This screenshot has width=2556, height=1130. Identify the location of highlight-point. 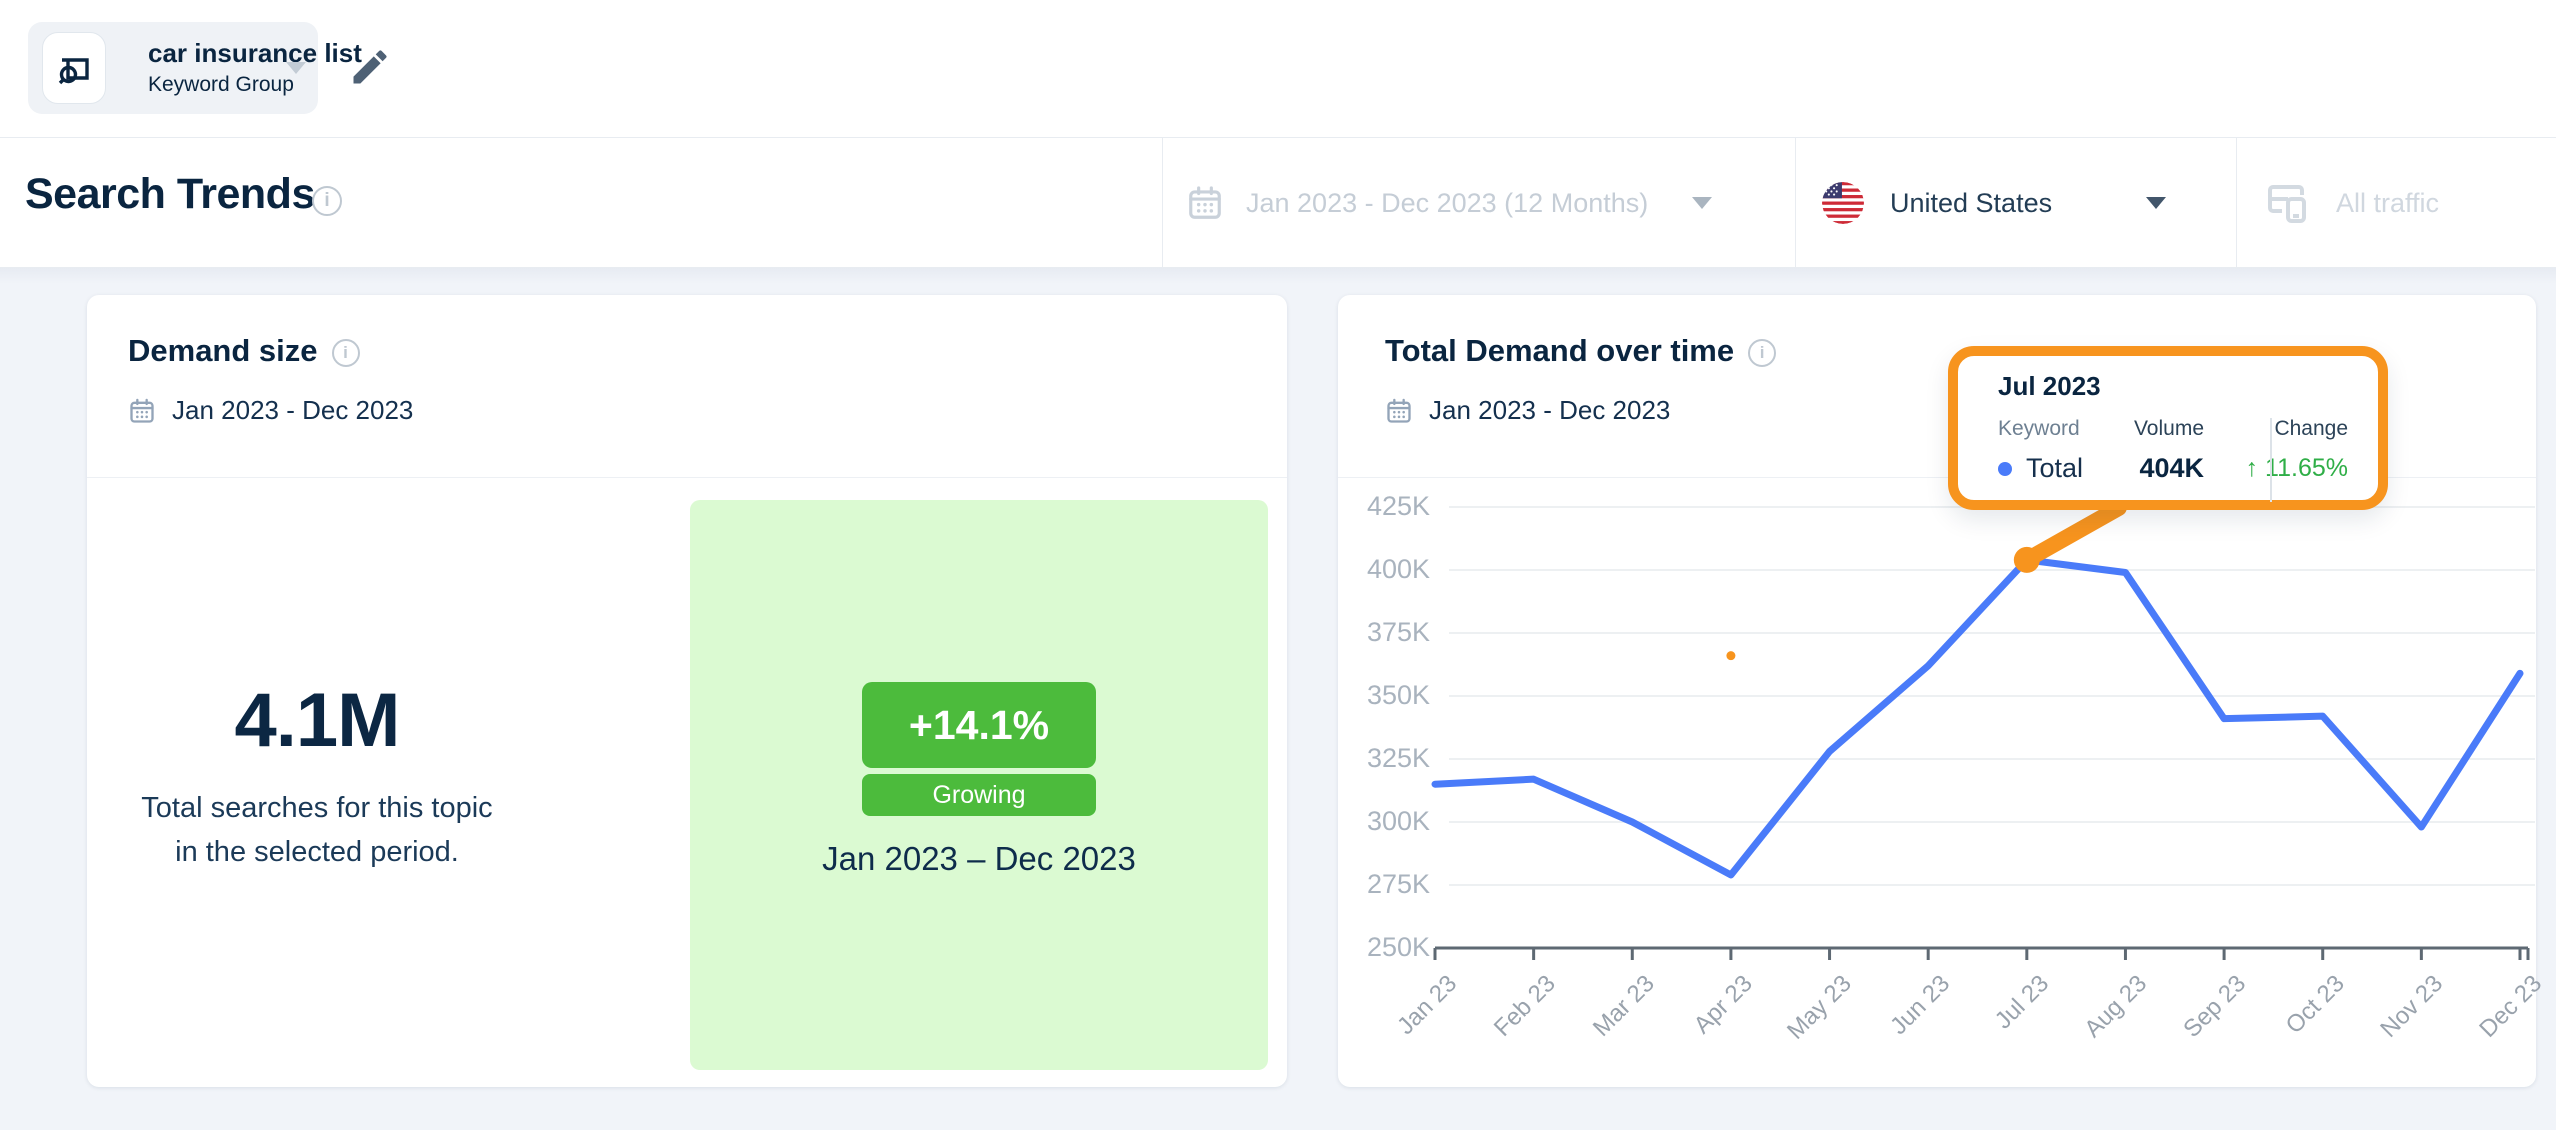
(2026, 559).